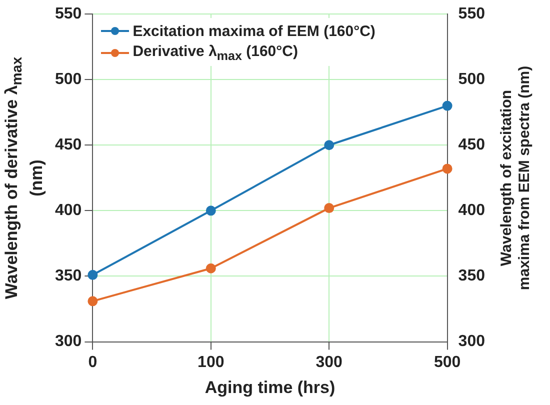 This screenshot has width=550, height=405. I want to click on y2-tick-label: 400, so click(472, 211).